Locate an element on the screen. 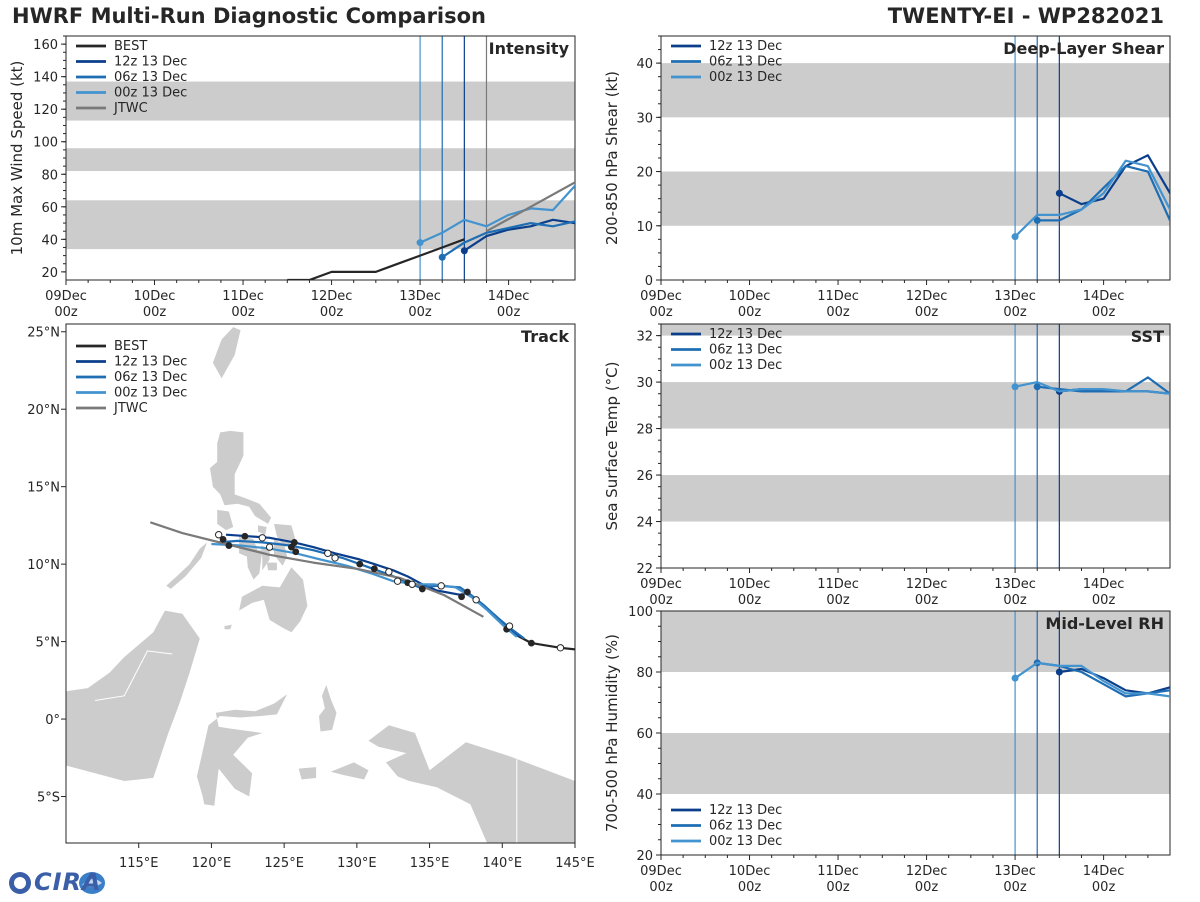  panel-title: Track is located at coordinates (545, 336).